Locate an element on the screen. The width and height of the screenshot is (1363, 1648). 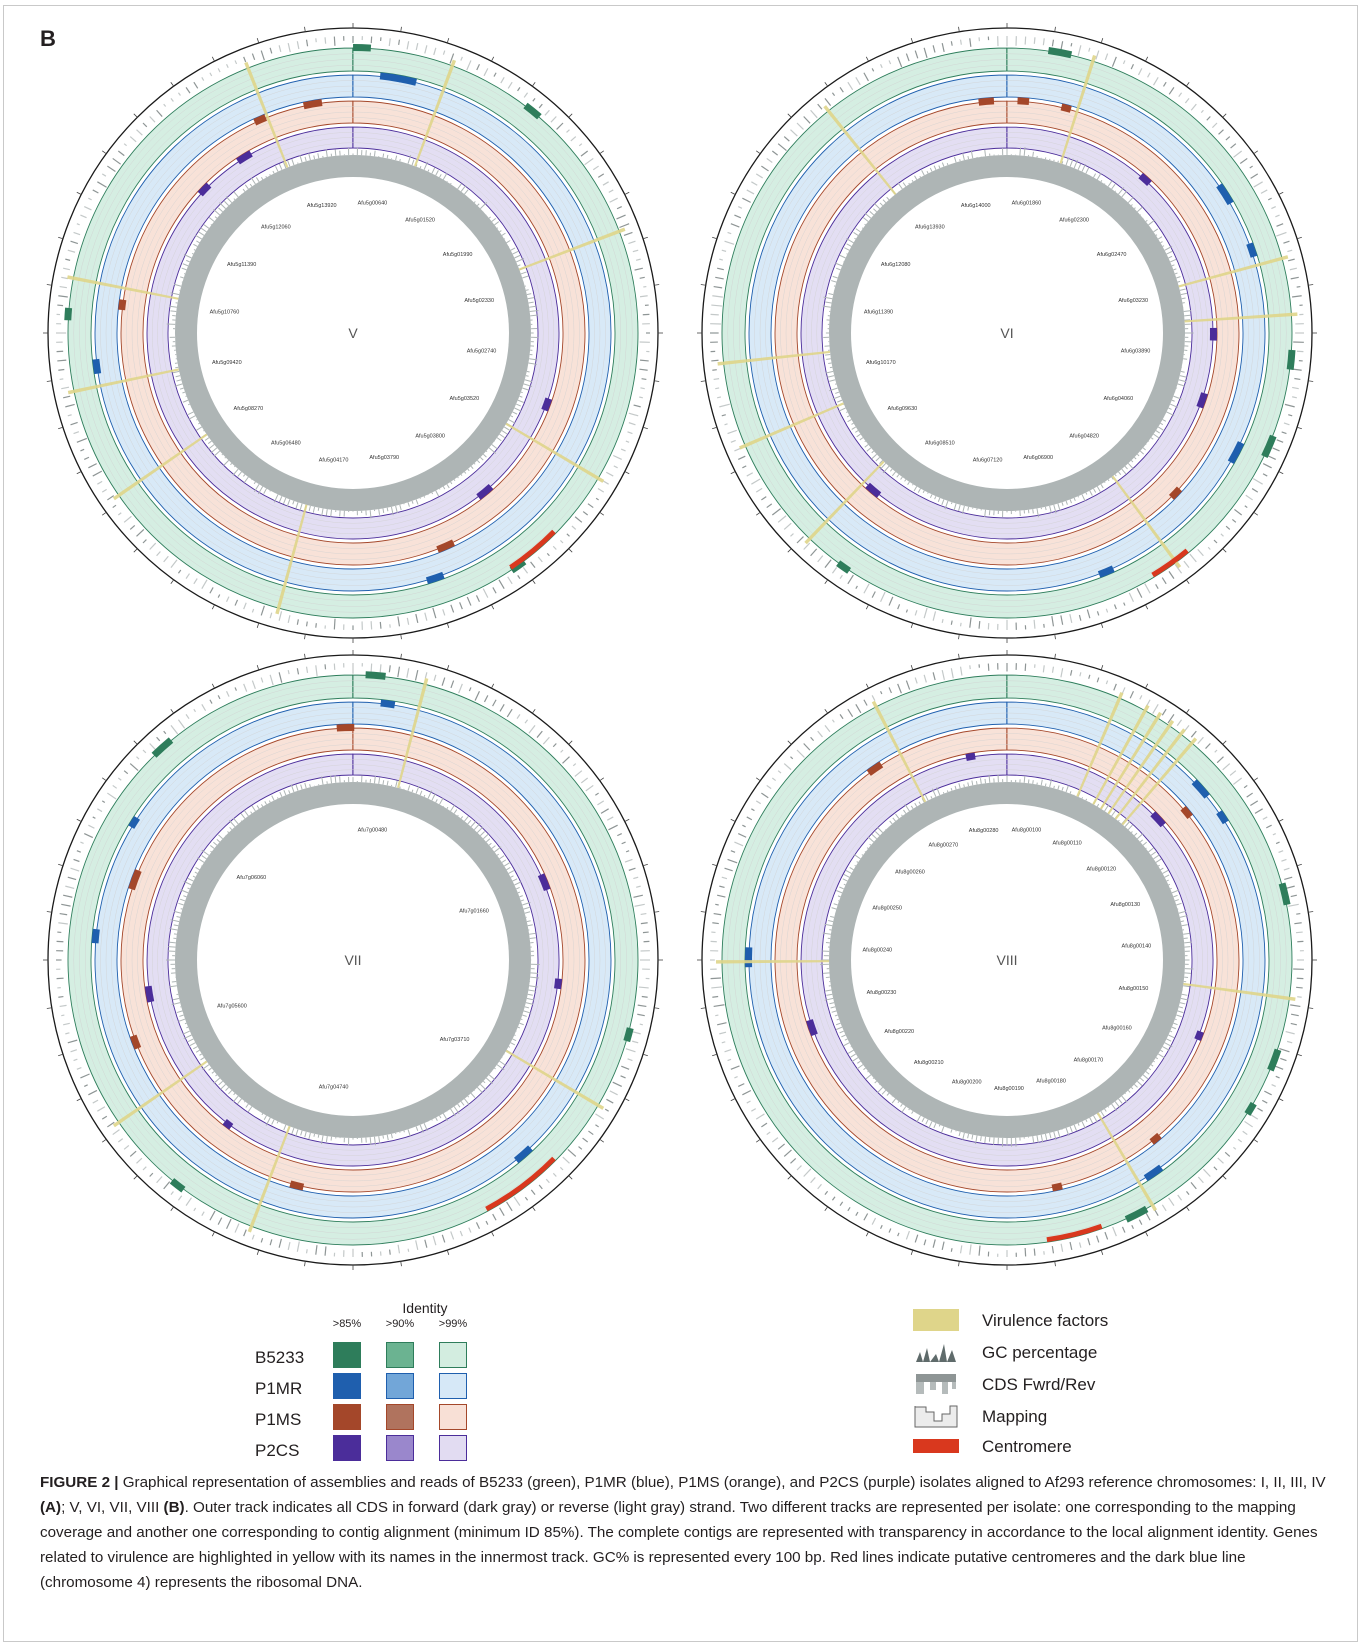
gene-label: Afu7g01660 is located at coordinates (474, 912).